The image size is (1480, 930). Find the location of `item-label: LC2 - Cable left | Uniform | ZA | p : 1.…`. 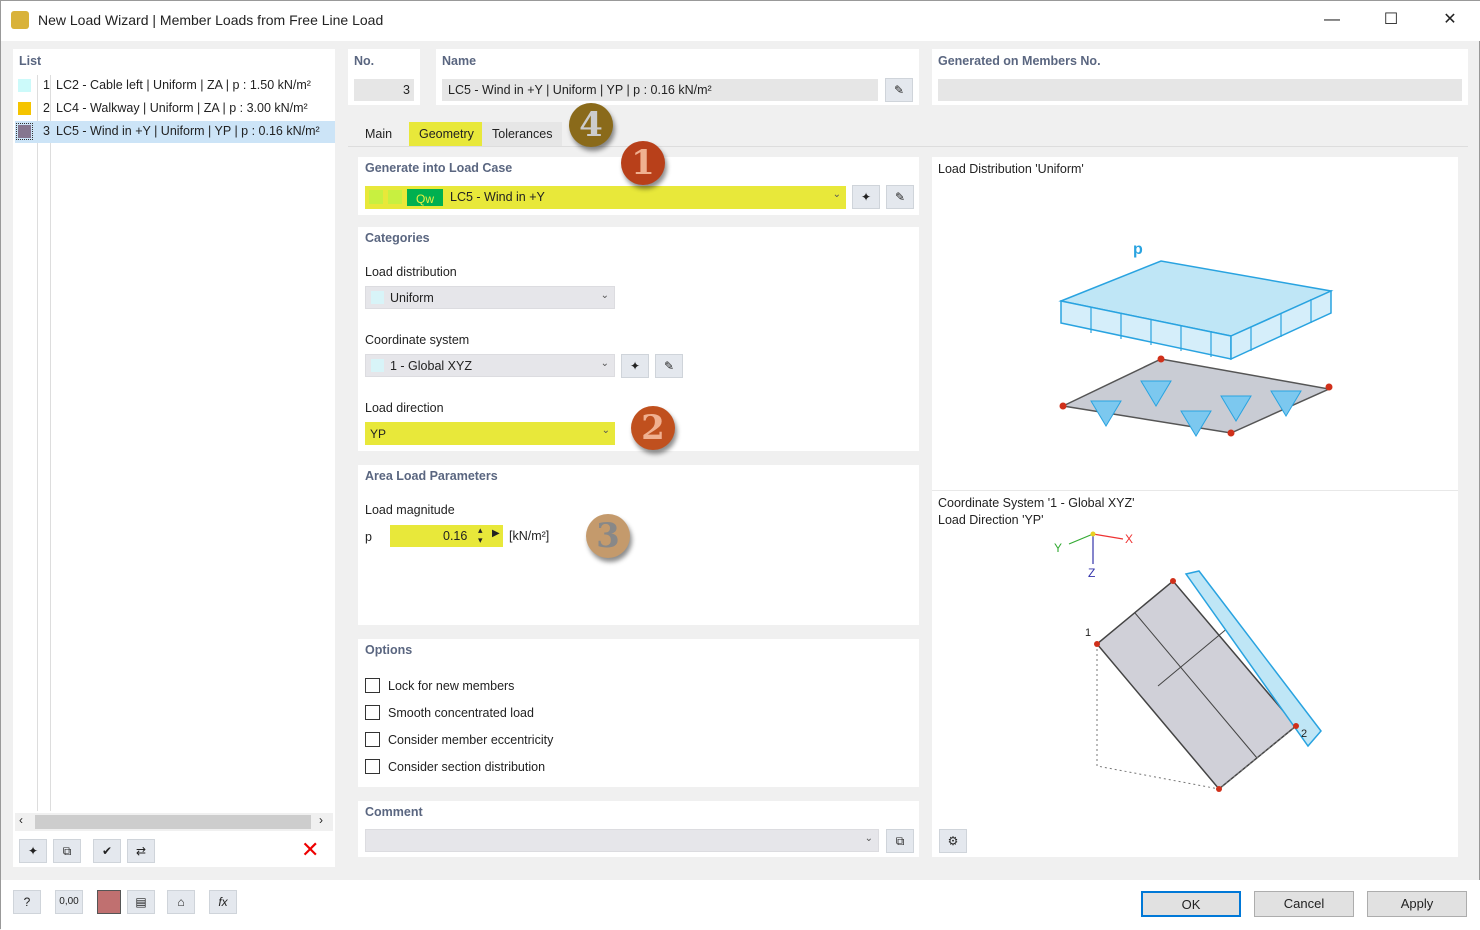

item-label: LC2 - Cable left | Uniform | ZA | p : 1.… is located at coordinates (183, 85).